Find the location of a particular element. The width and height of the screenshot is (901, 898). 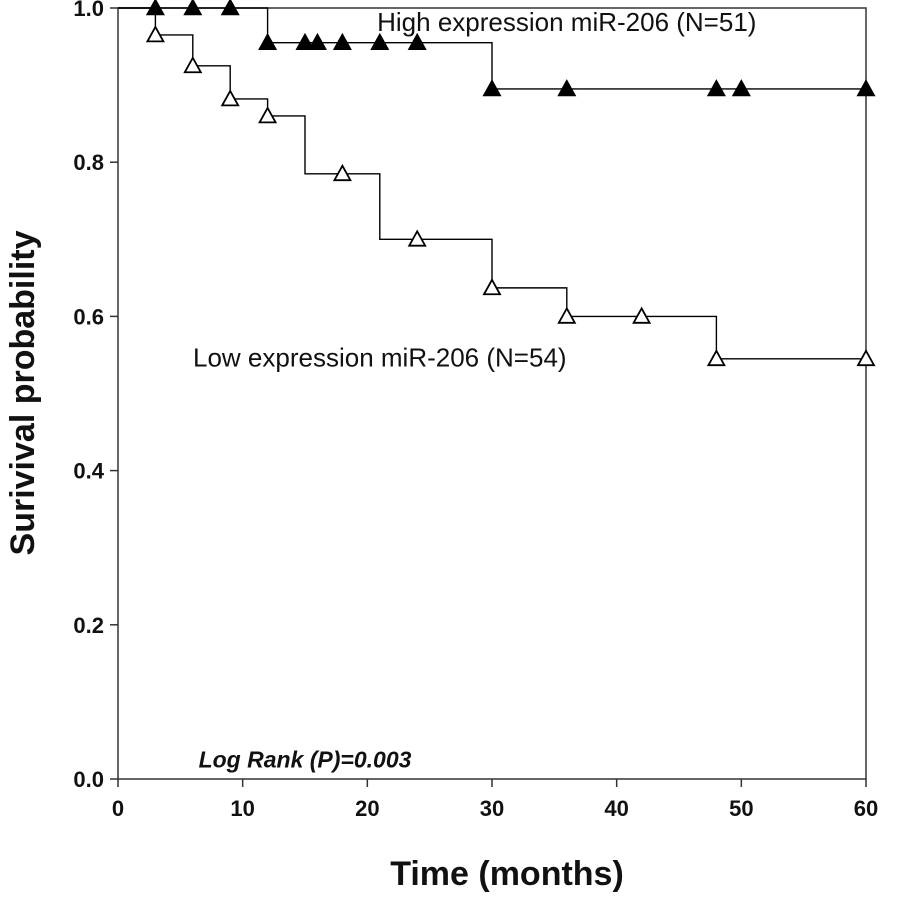

logrank-annotation: Log Rank (P)=0.003 is located at coordinates (305, 759).